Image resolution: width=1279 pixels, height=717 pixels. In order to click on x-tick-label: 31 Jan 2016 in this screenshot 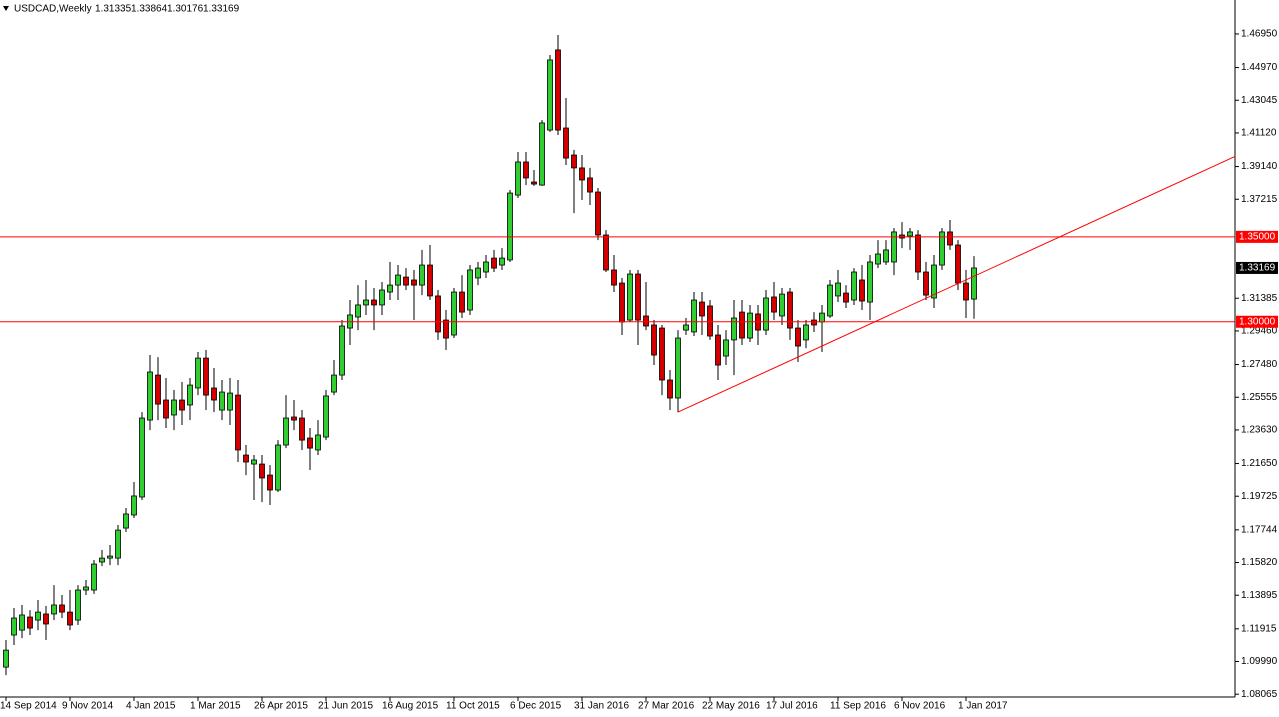, I will do `click(601, 706)`.